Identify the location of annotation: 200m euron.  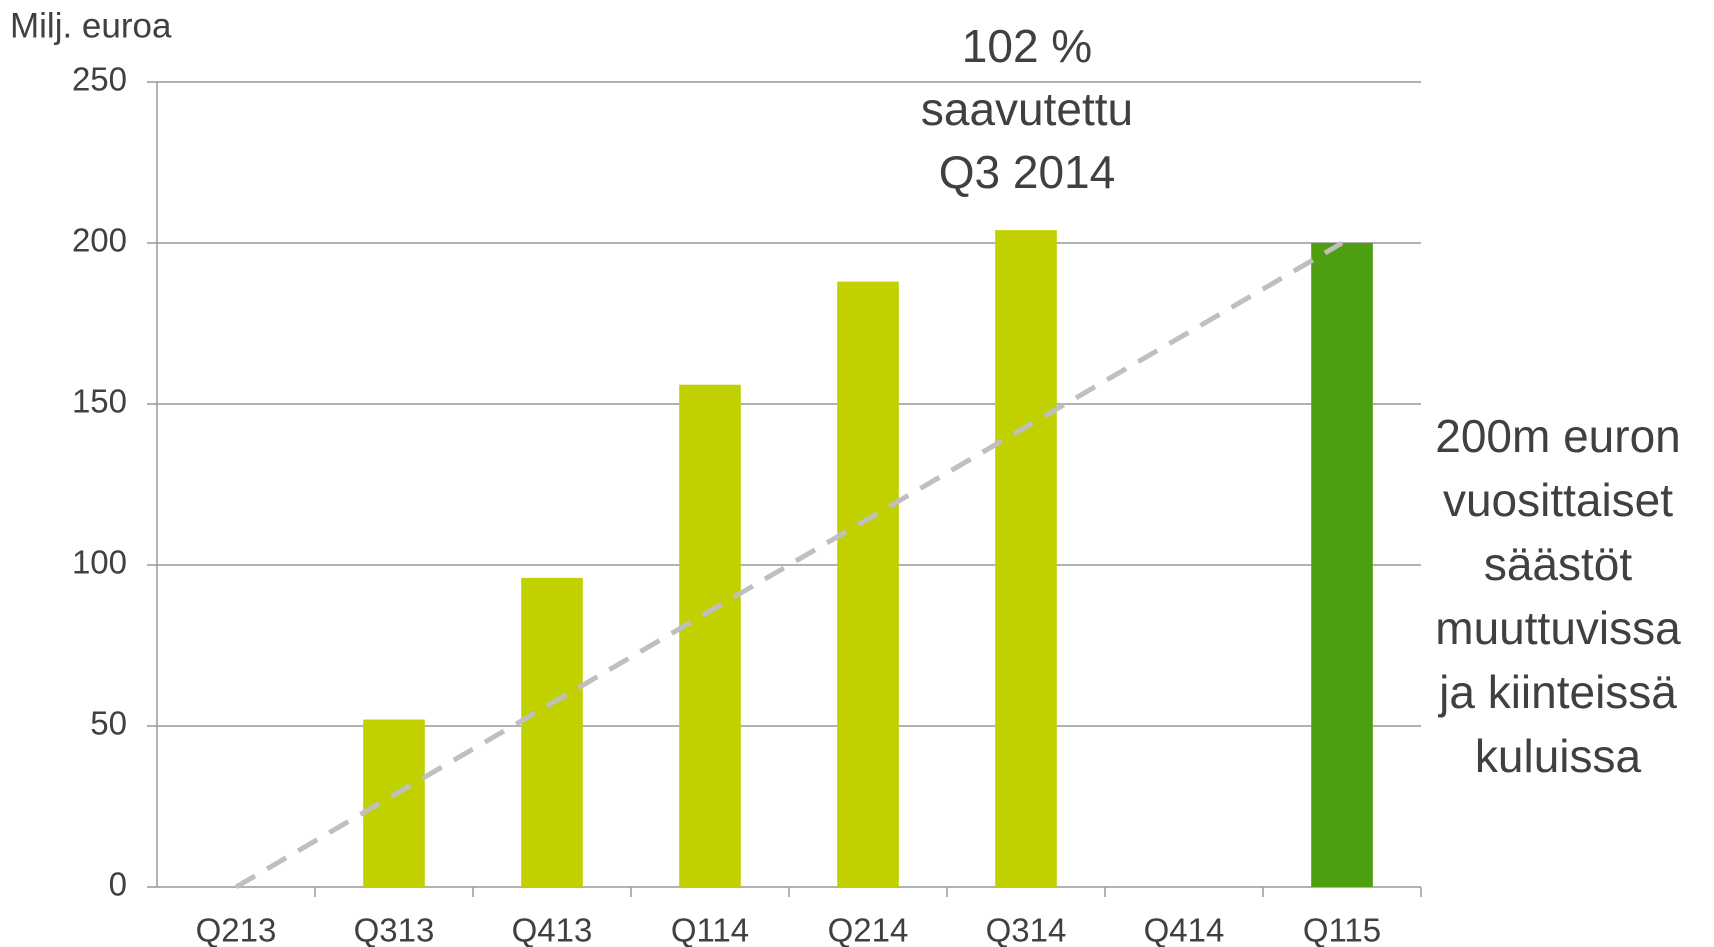
(1558, 436).